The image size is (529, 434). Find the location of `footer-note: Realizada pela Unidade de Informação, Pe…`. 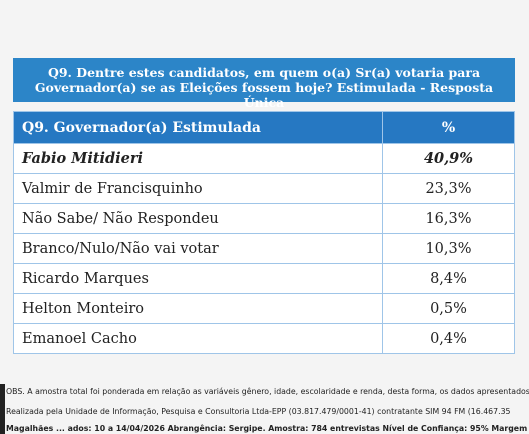

footer-note: Realizada pela Unidade de Informação, Pe… is located at coordinates (258, 411).